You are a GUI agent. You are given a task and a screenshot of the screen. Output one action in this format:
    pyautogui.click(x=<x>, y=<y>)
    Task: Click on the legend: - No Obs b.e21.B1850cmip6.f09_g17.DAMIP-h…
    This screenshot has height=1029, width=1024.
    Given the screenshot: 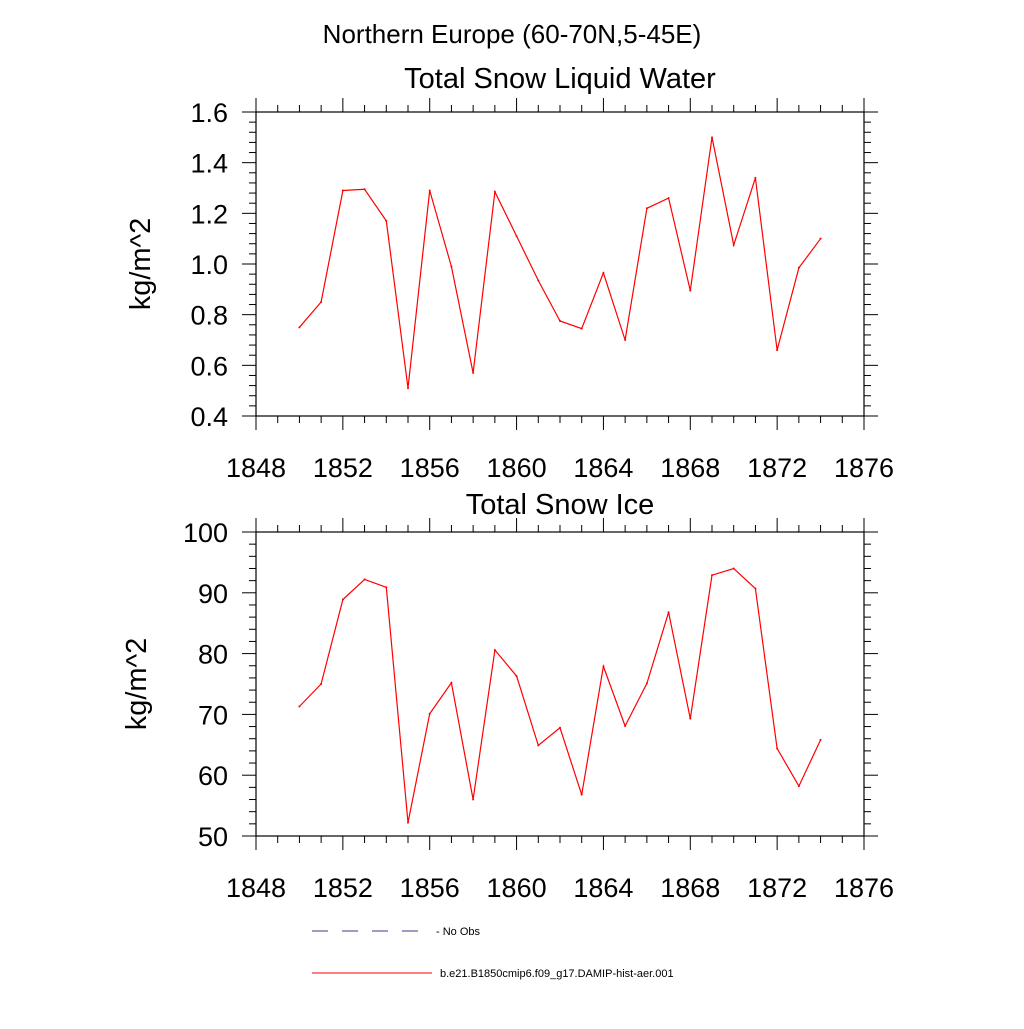 What is the action you would take?
    pyautogui.click(x=493, y=953)
    